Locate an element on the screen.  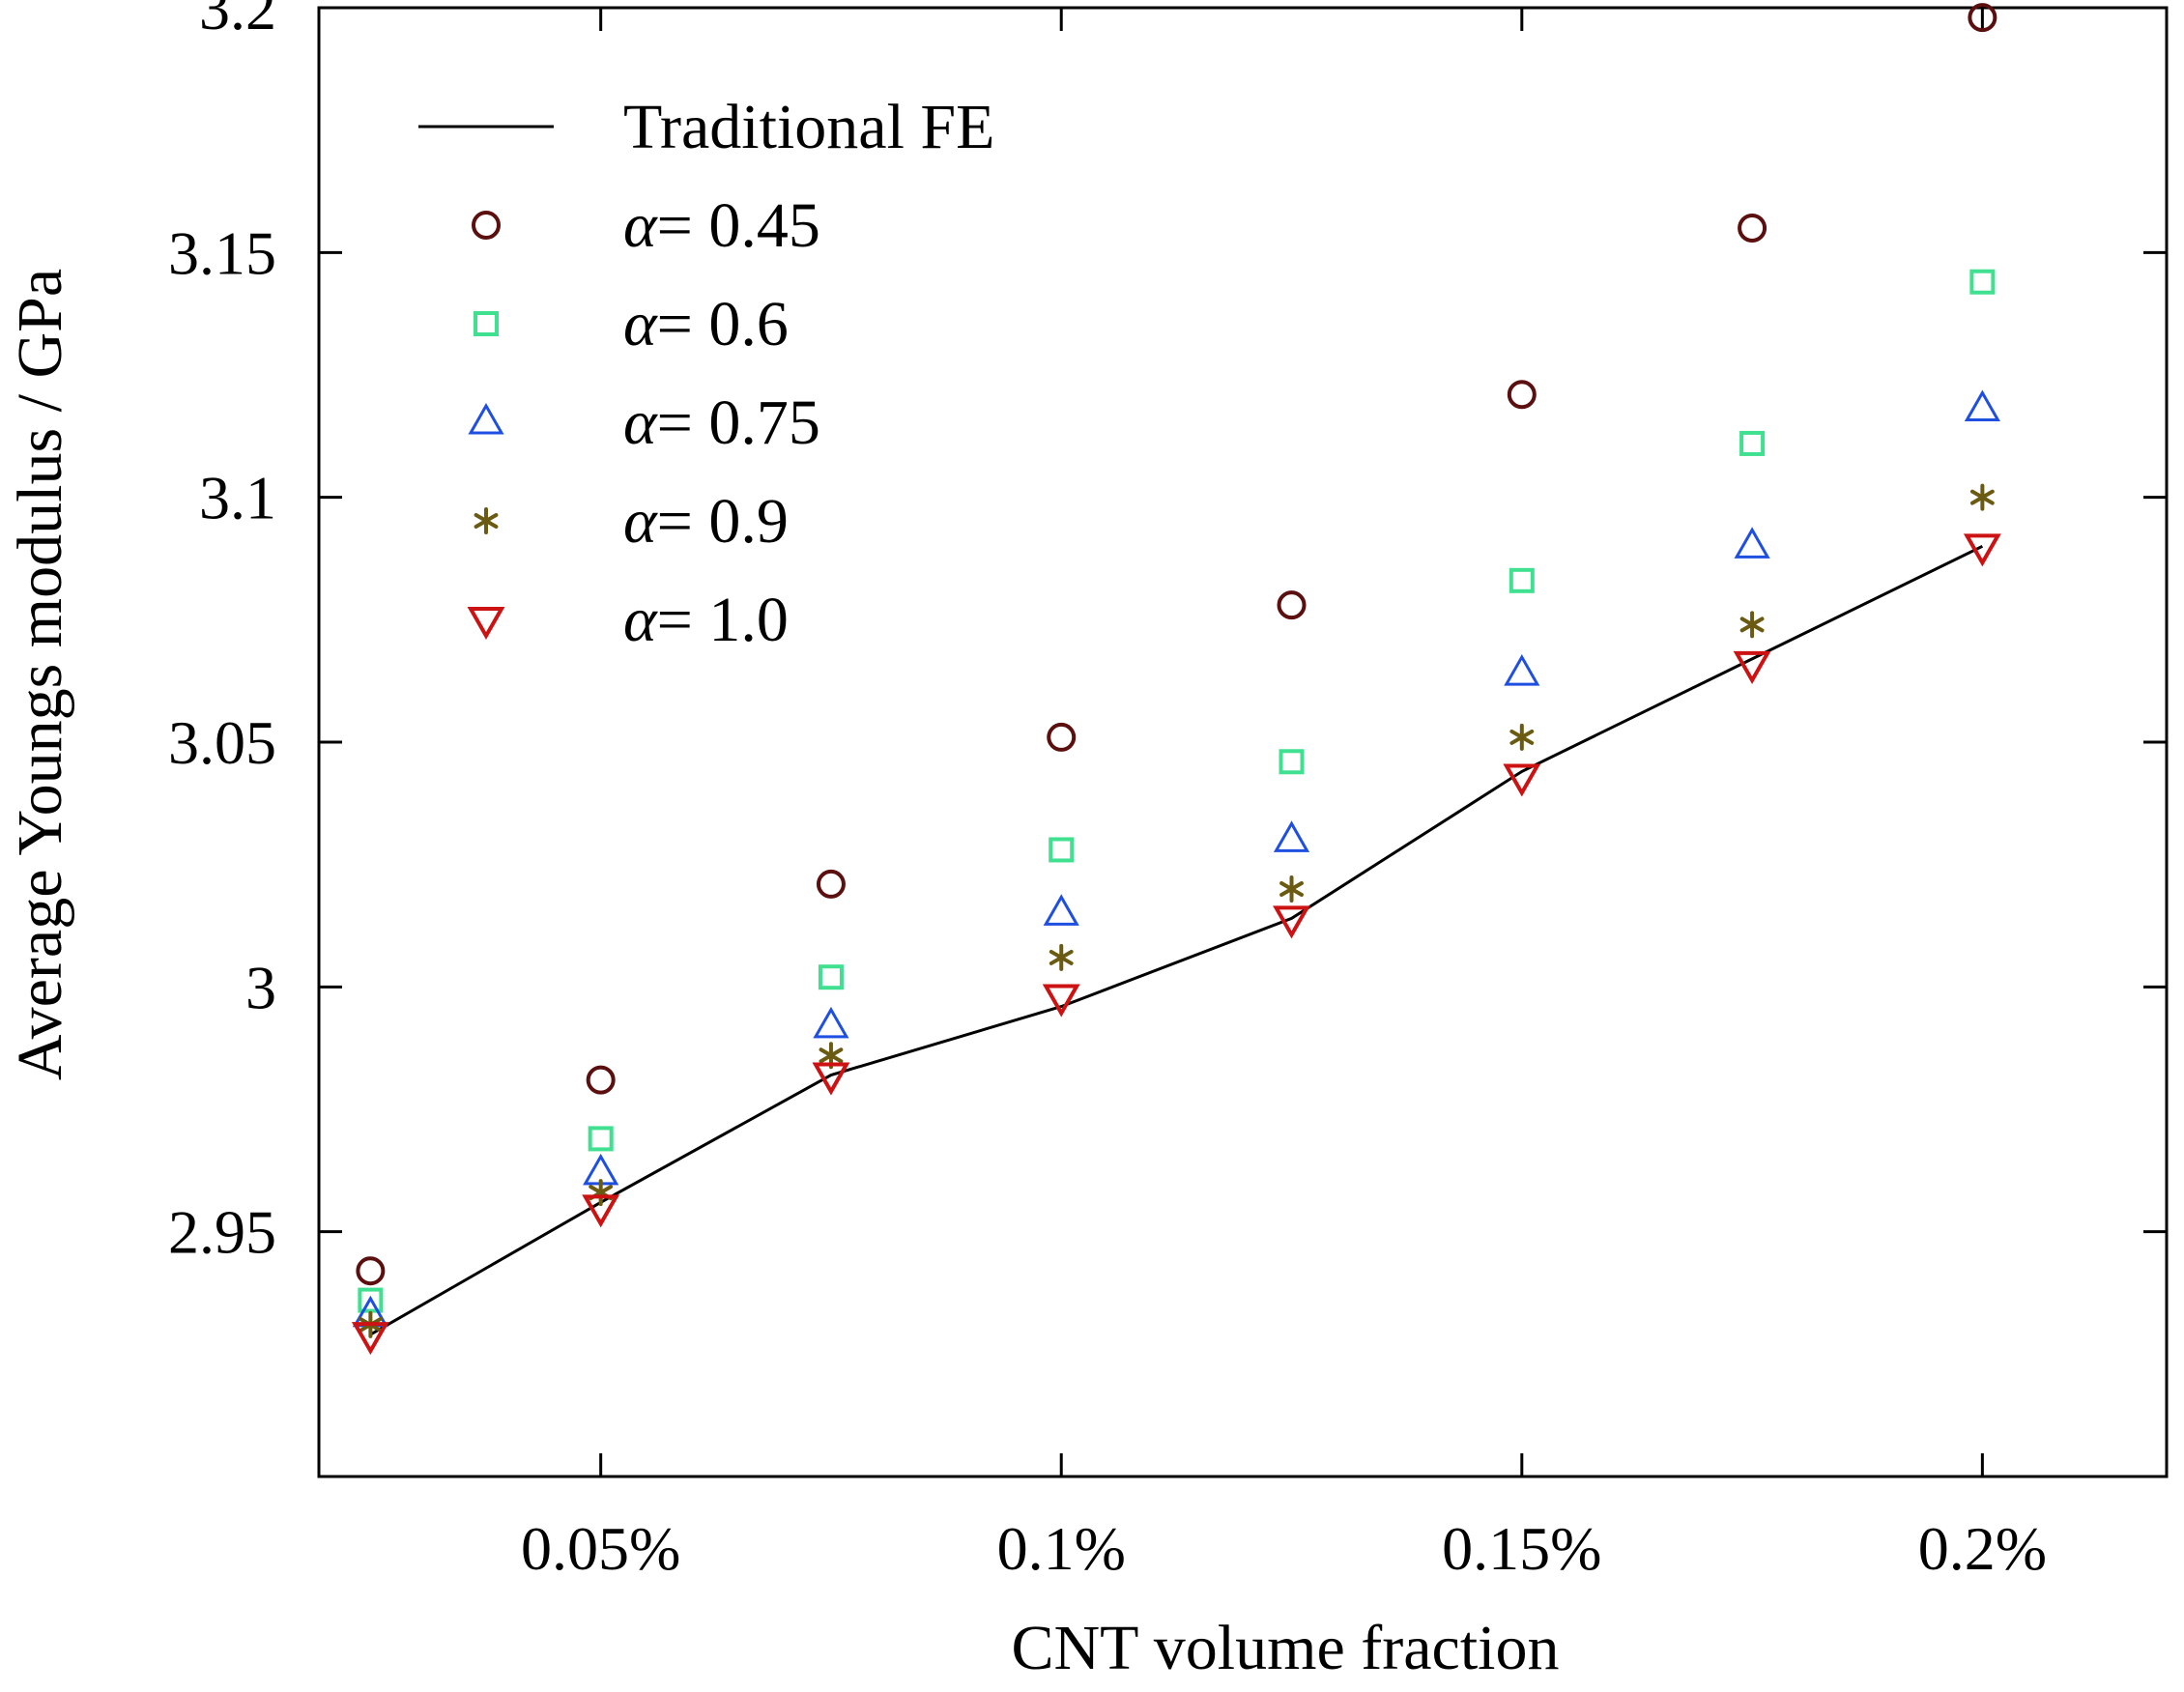
legend-entry: α= 0.75 is located at coordinates (644, 422).